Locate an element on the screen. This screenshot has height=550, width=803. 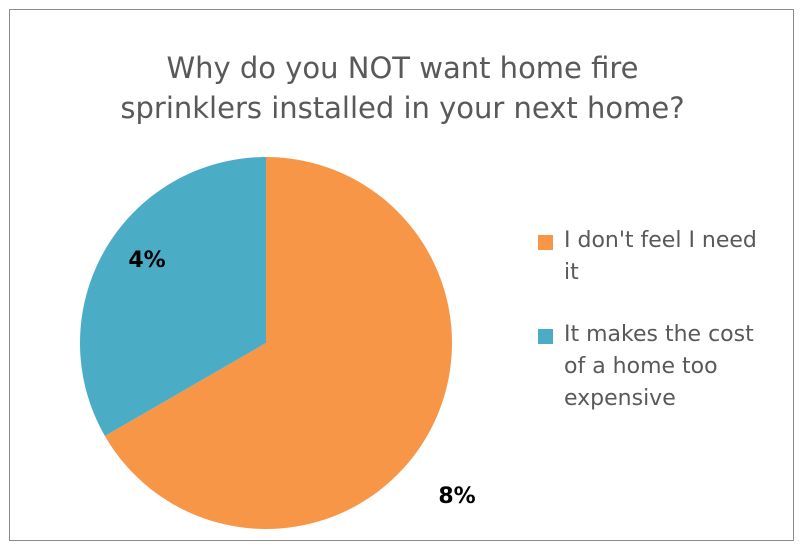
legend-swatch-no-need is located at coordinates (545, 242).